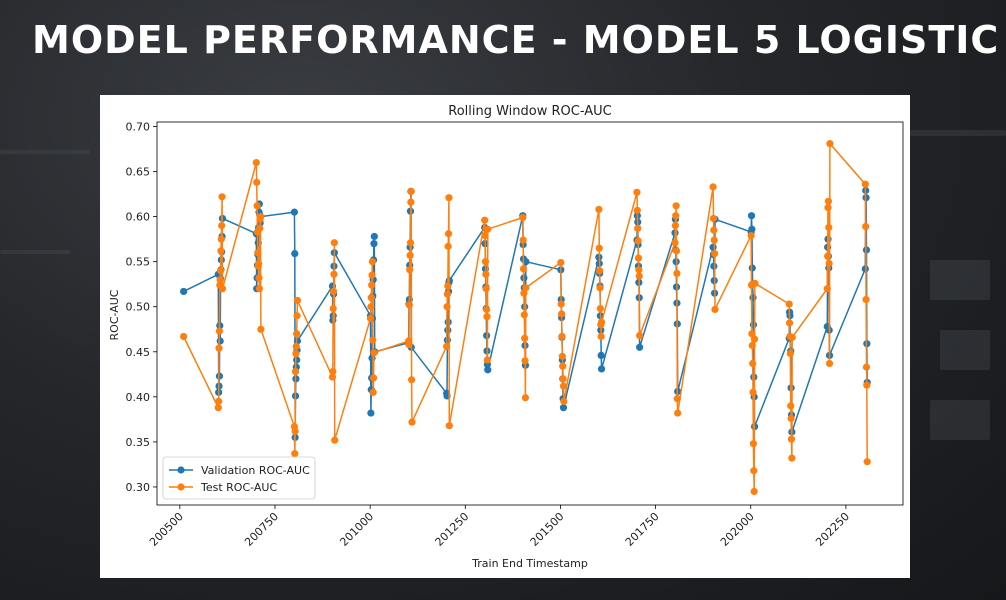  What do you see at coordinates (138, 397) in the screenshot?
I see `y-tick-label: 0.40` at bounding box center [138, 397].